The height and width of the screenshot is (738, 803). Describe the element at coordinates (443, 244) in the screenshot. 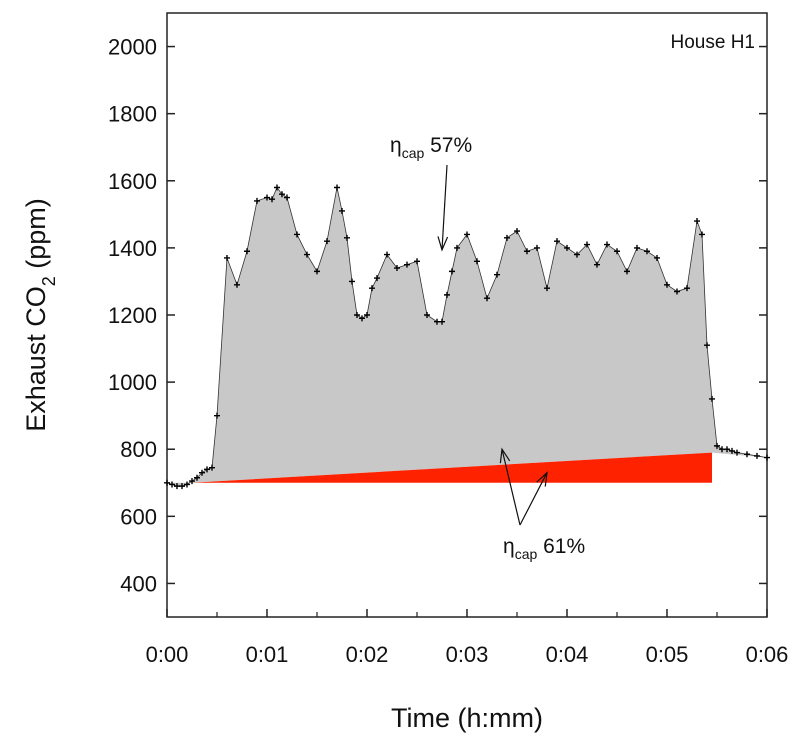

I see `eta-cap-57-arrow-head` at that location.